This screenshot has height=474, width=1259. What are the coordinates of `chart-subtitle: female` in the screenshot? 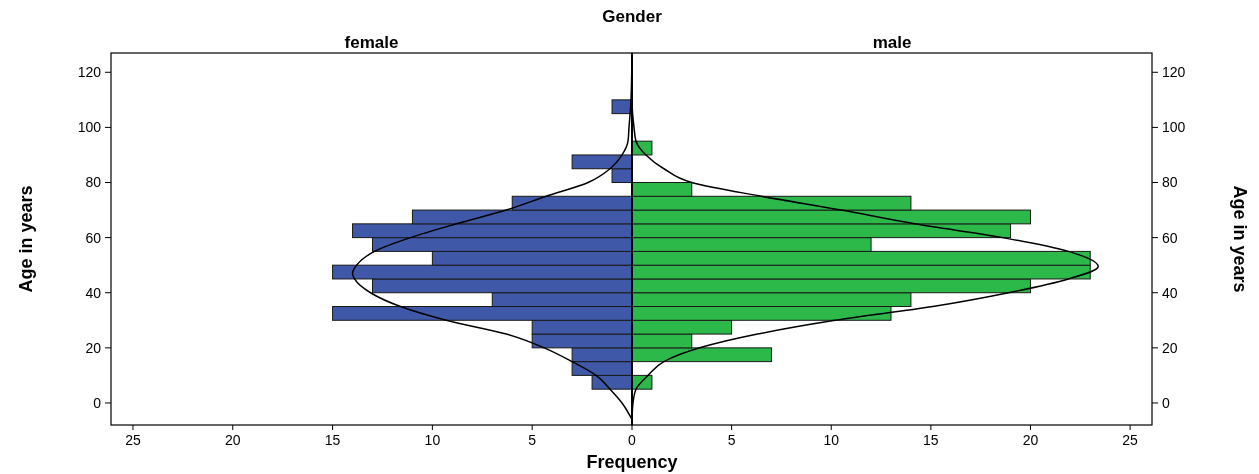 It's located at (371, 42).